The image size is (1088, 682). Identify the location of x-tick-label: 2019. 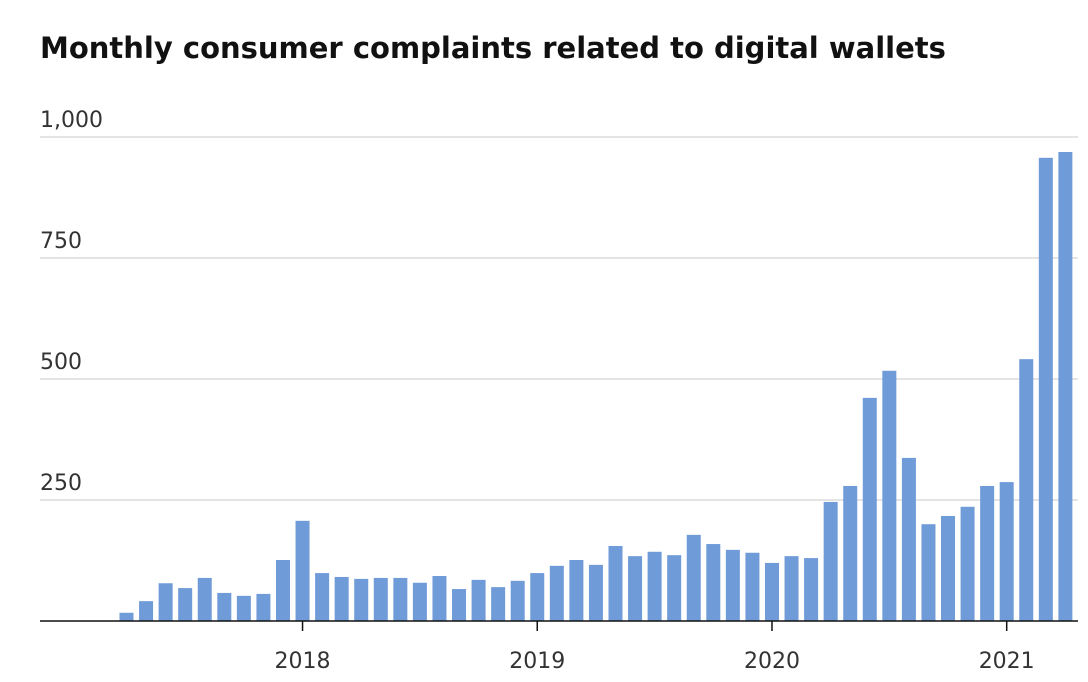
(537, 661).